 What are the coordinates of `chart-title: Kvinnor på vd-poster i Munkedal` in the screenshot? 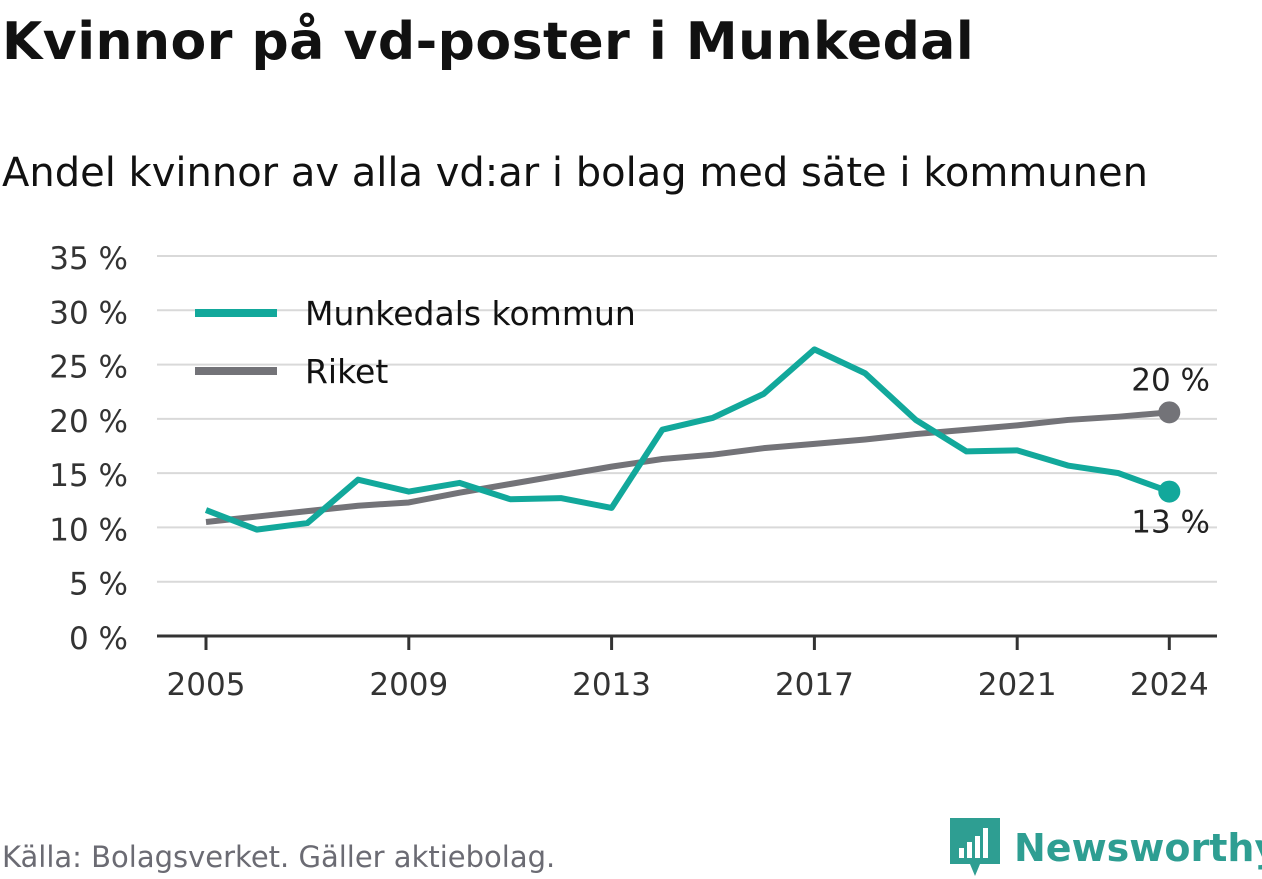 It's located at (488, 42).